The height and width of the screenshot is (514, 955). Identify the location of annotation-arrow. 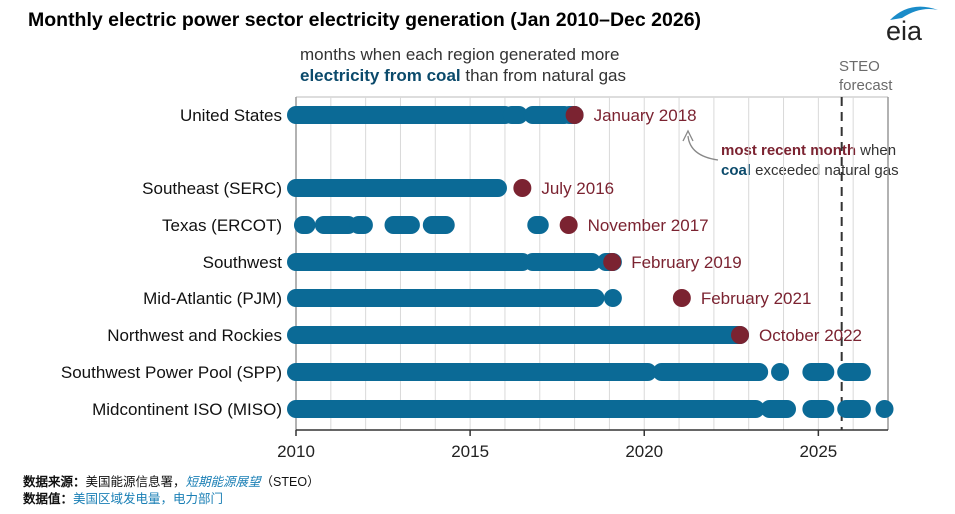
(703, 148).